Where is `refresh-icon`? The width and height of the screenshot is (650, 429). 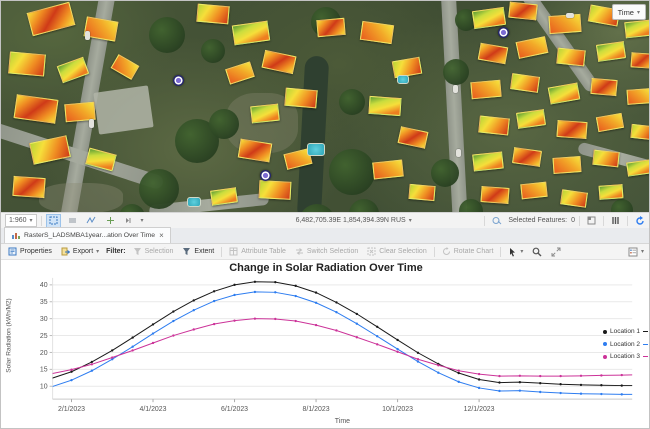 refresh-icon is located at coordinates (639, 221).